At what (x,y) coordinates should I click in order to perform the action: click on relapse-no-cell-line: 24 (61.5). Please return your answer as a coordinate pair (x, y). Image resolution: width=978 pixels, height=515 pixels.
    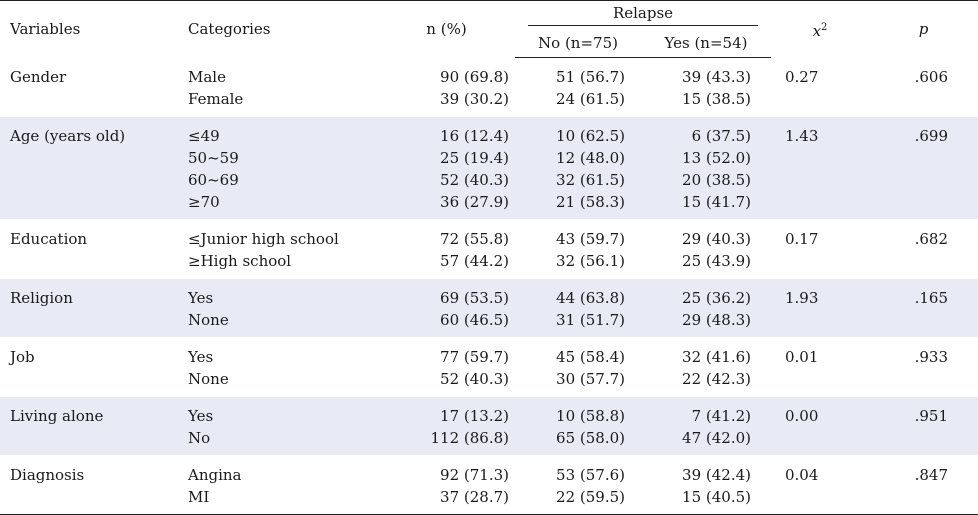
    Looking at the image, I should click on (590, 99).